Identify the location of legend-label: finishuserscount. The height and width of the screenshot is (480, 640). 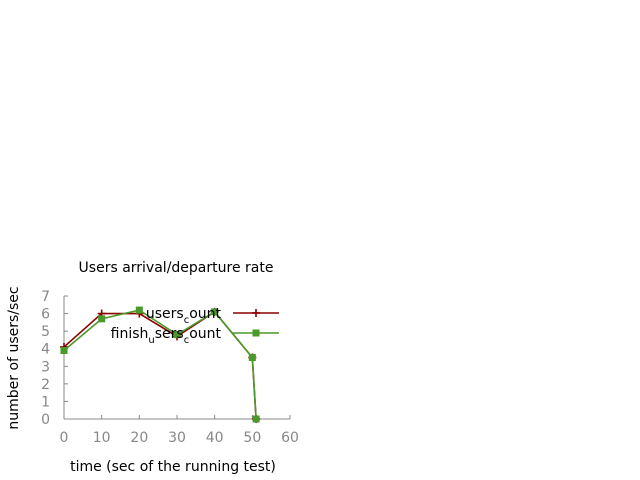
(166, 336).